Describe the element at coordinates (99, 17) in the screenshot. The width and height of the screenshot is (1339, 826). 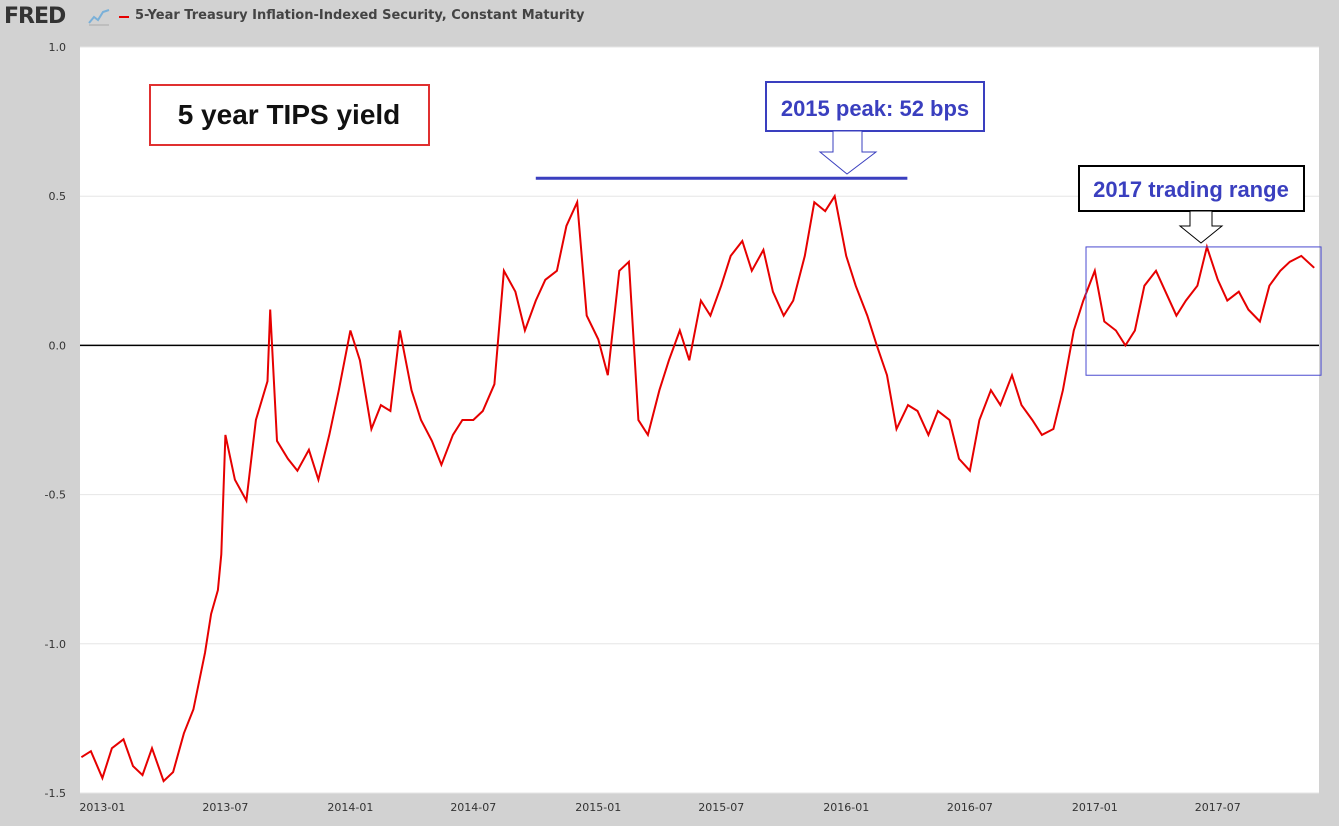
I see `fred-chart-icon` at that location.